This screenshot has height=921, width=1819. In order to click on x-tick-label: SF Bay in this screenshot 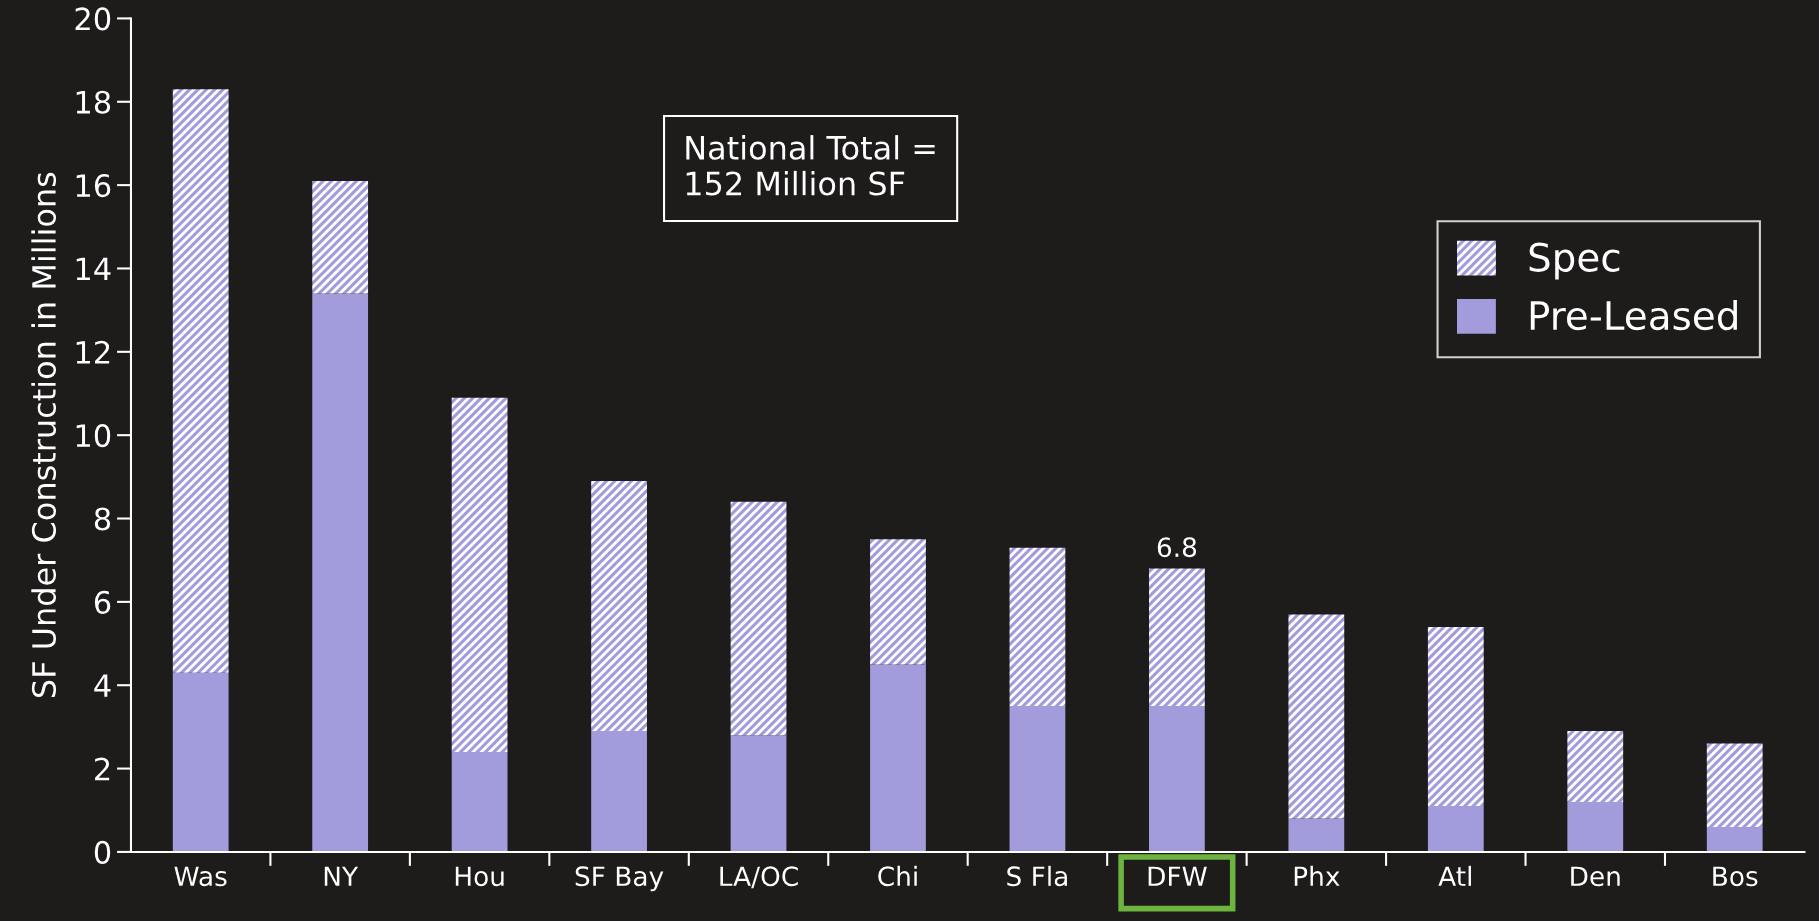, I will do `click(619, 879)`.